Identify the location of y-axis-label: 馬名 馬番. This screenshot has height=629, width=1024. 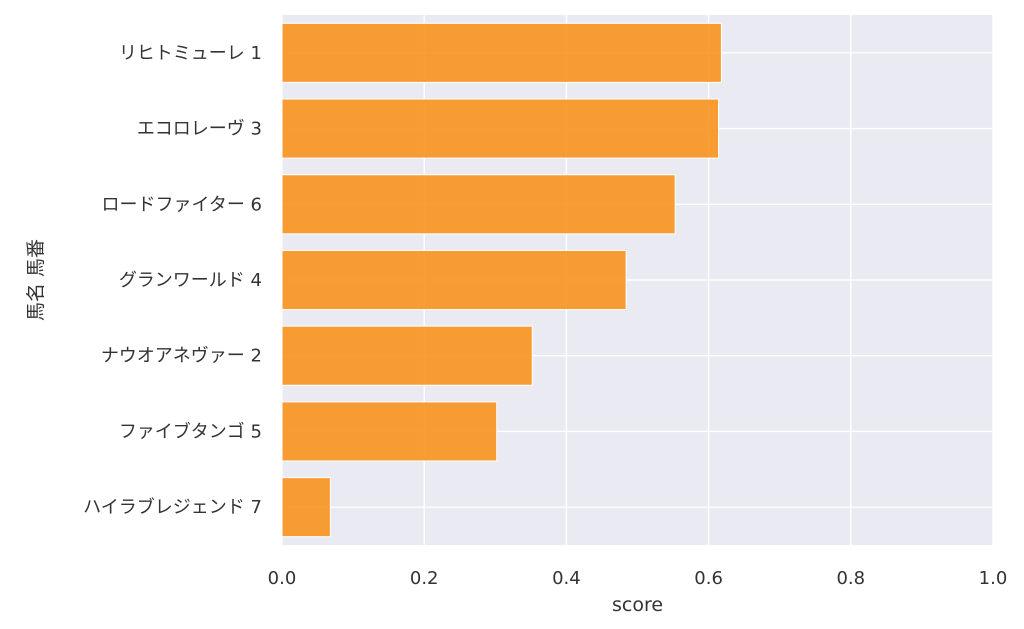
(36, 280).